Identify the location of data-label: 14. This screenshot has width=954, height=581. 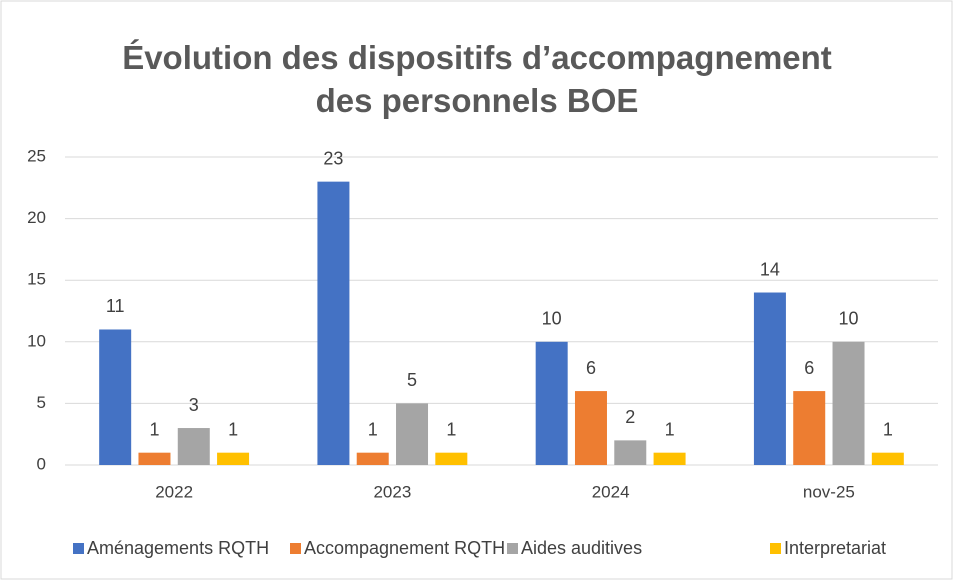
(770, 269).